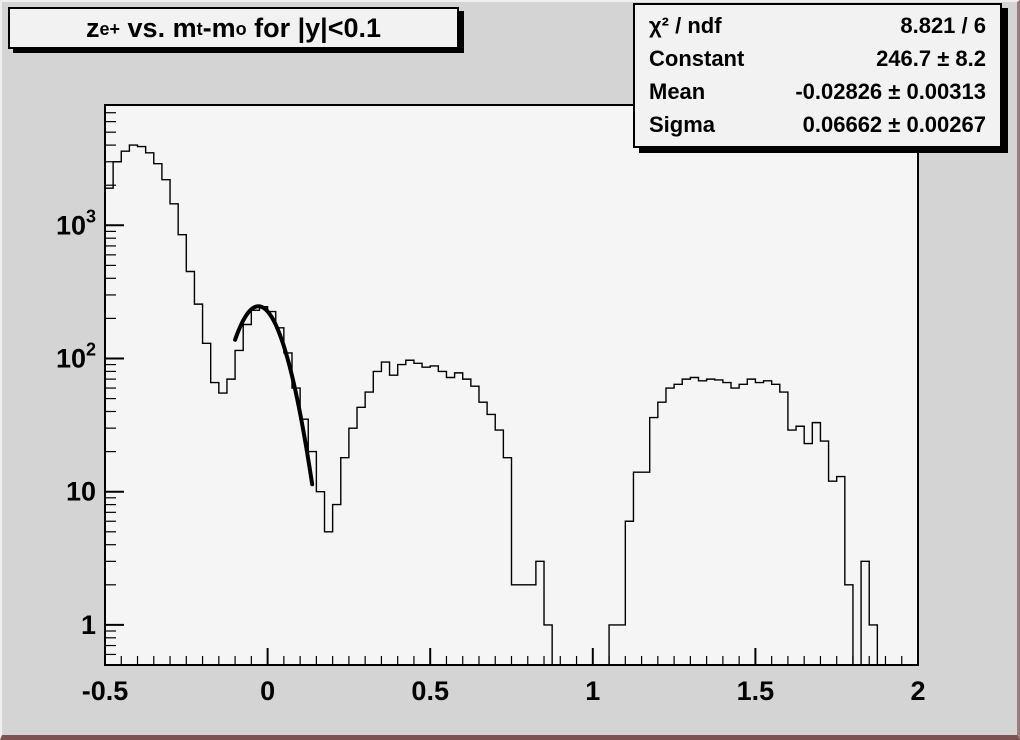  I want to click on stats-label: Constant, so click(697, 59).